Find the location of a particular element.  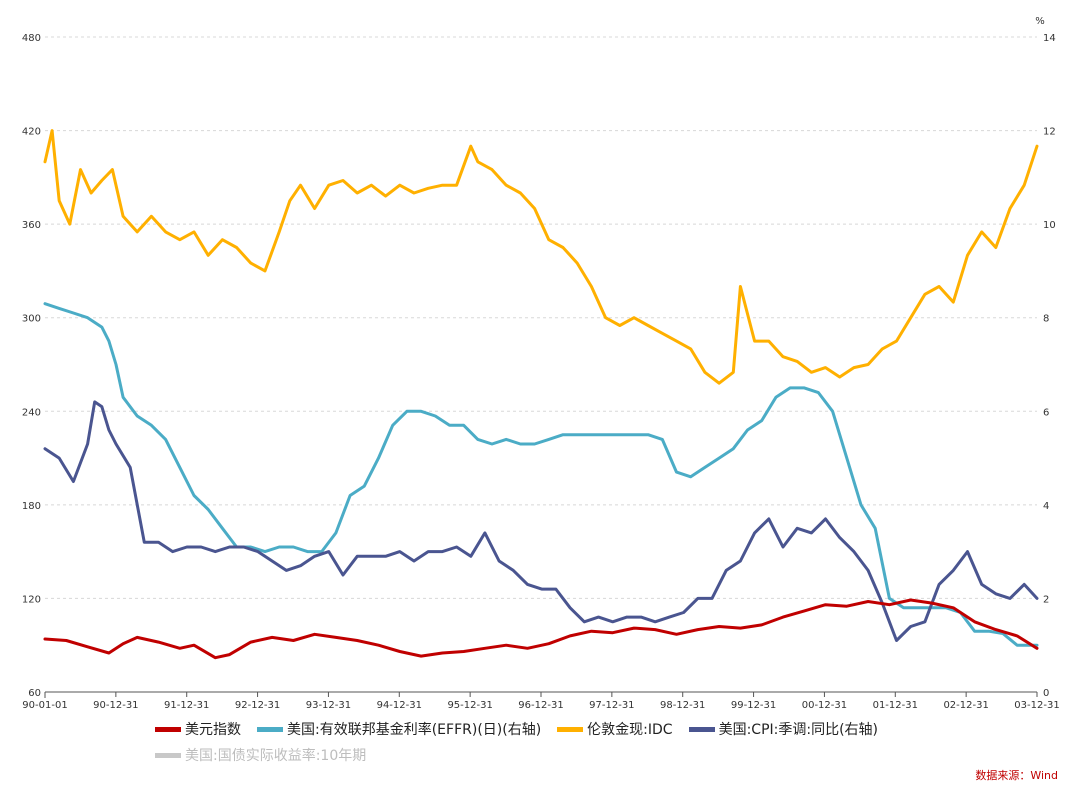

left-tick-label: 60 is located at coordinates (34, 693).